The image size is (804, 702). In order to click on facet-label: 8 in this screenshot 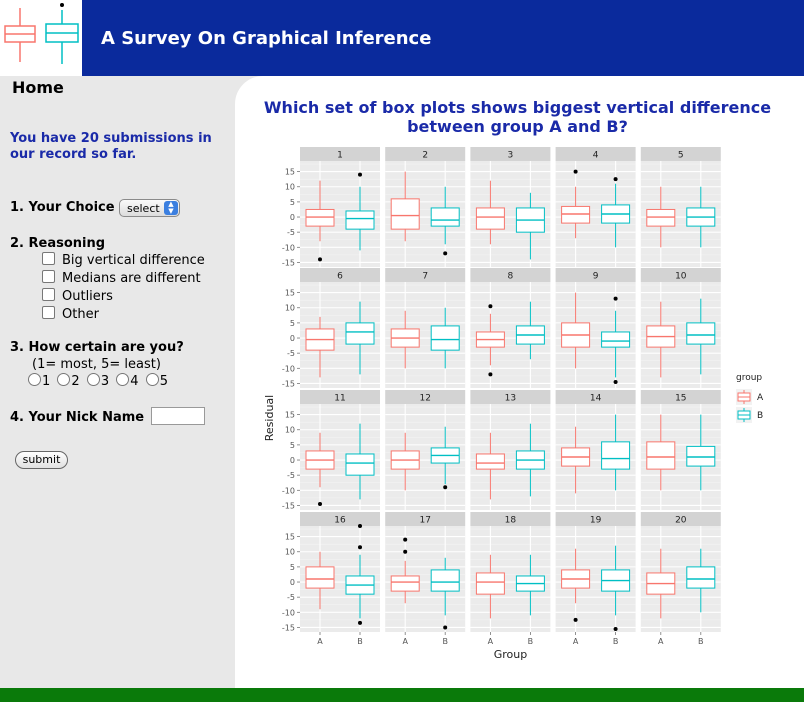, I will do `click(511, 277)`.